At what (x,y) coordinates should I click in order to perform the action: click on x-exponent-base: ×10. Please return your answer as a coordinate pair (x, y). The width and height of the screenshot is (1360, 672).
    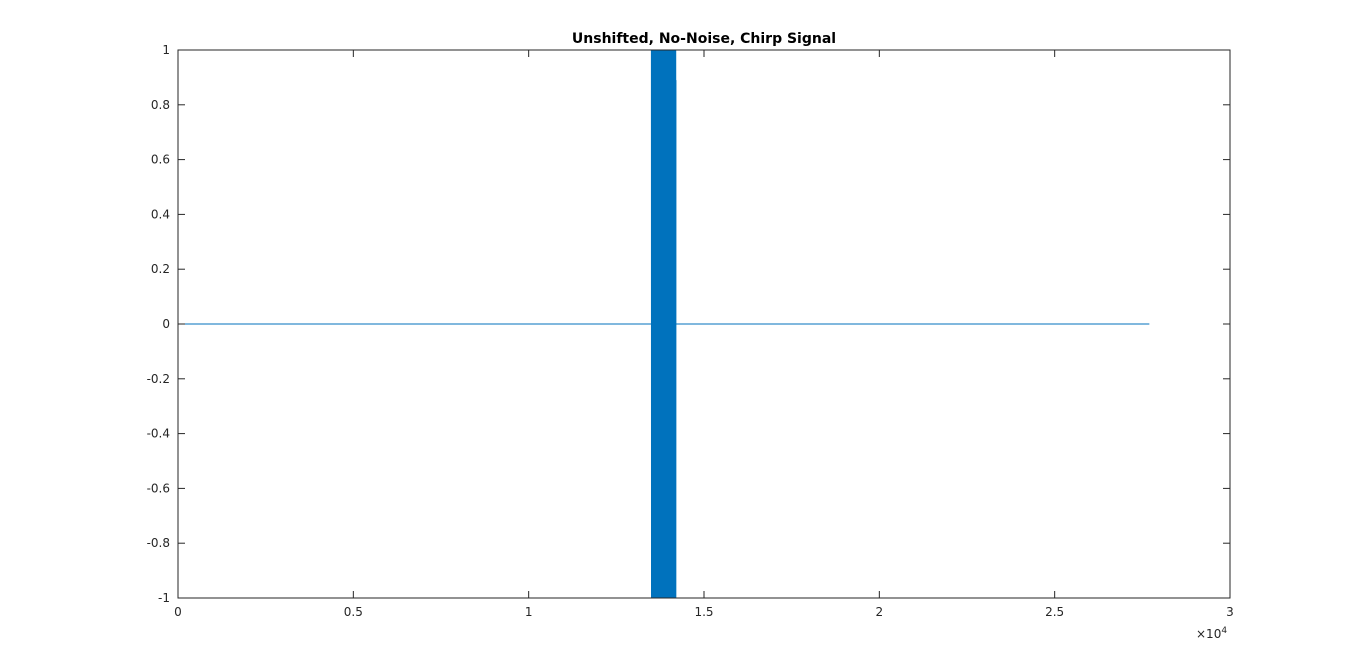
    Looking at the image, I should click on (1208, 634).